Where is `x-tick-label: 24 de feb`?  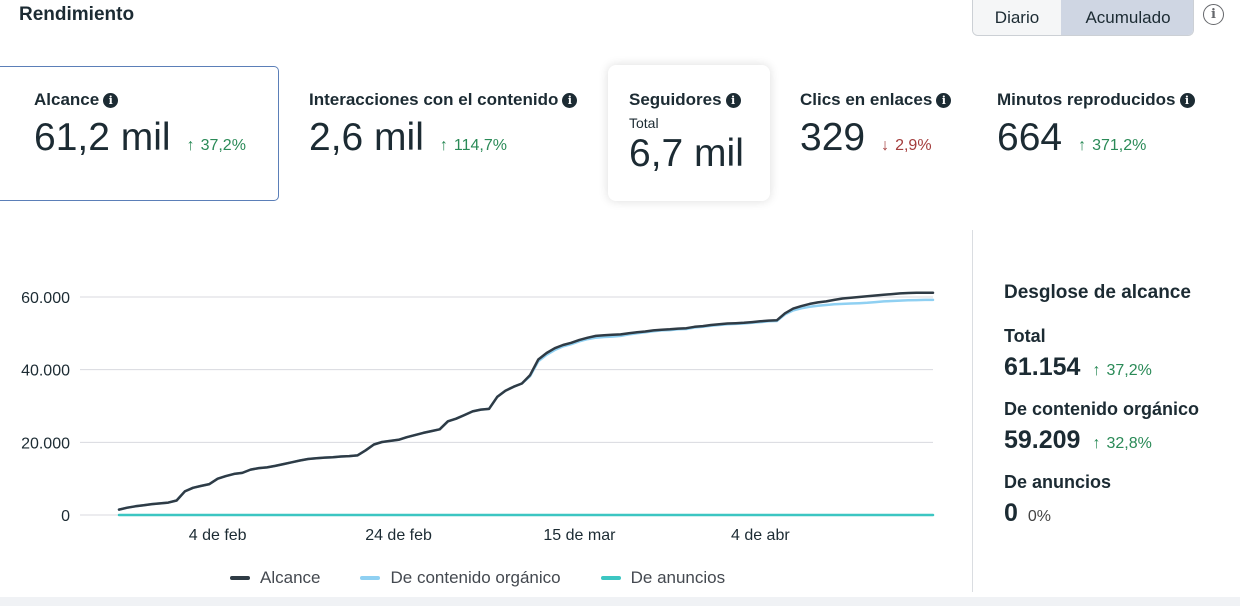 x-tick-label: 24 de feb is located at coordinates (398, 535).